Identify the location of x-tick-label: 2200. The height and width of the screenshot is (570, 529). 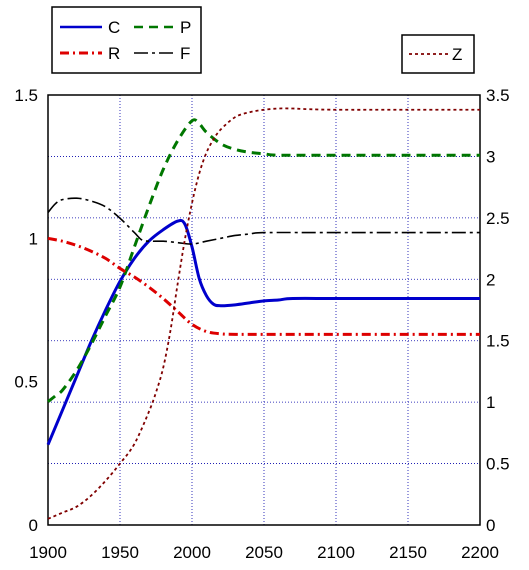
(480, 552).